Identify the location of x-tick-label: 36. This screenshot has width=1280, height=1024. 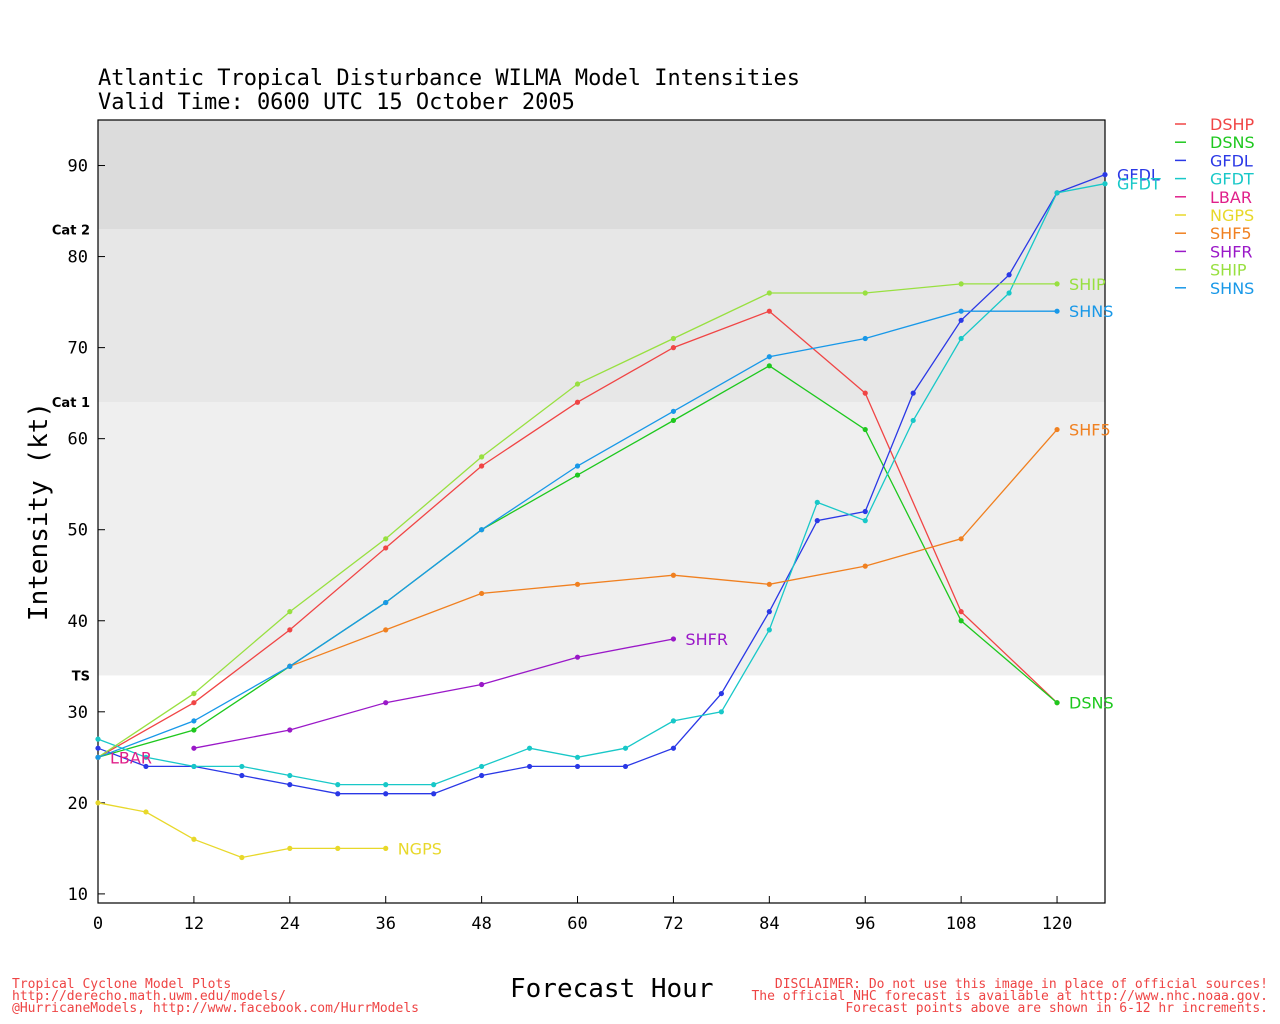
(385, 924).